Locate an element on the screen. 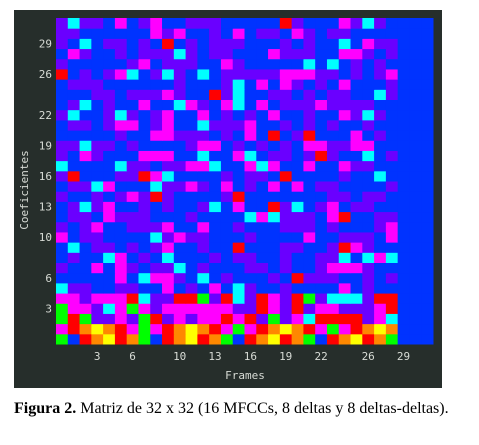  x-axis-label: Frames is located at coordinates (245, 375).